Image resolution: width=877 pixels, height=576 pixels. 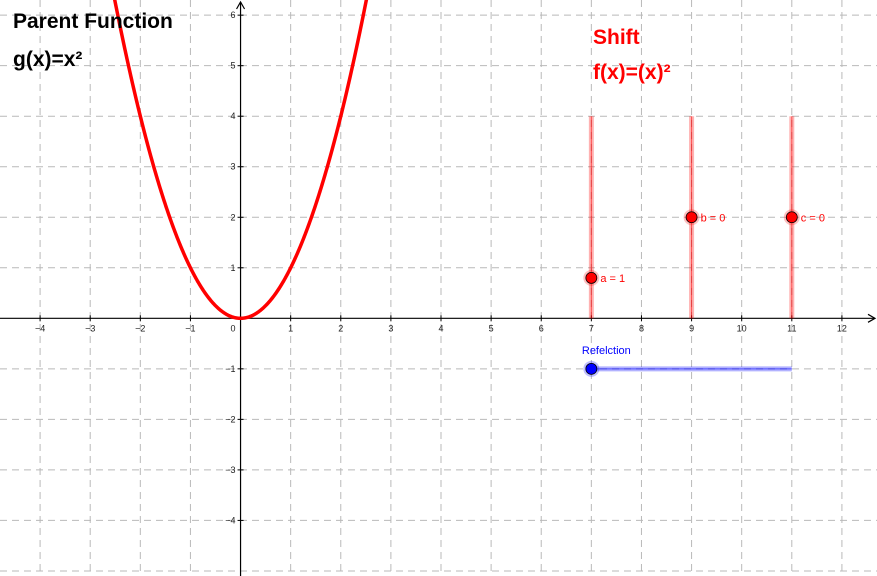 What do you see at coordinates (290, 328) in the screenshot?
I see `x-tick-label: 1` at bounding box center [290, 328].